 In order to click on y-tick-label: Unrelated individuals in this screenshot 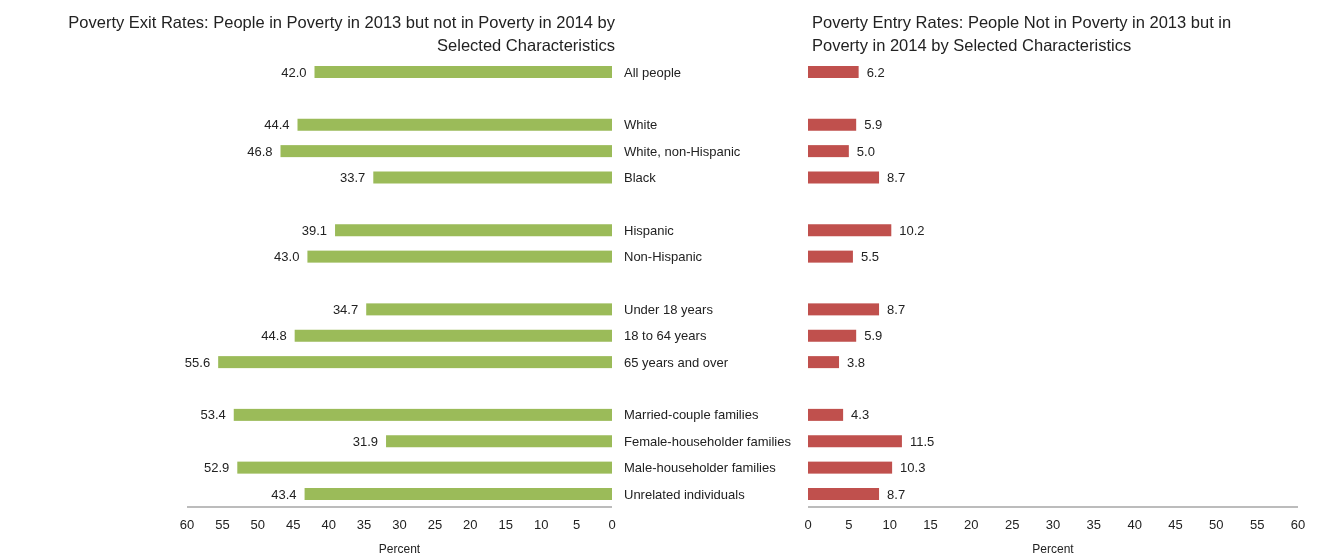, I will do `click(685, 494)`.